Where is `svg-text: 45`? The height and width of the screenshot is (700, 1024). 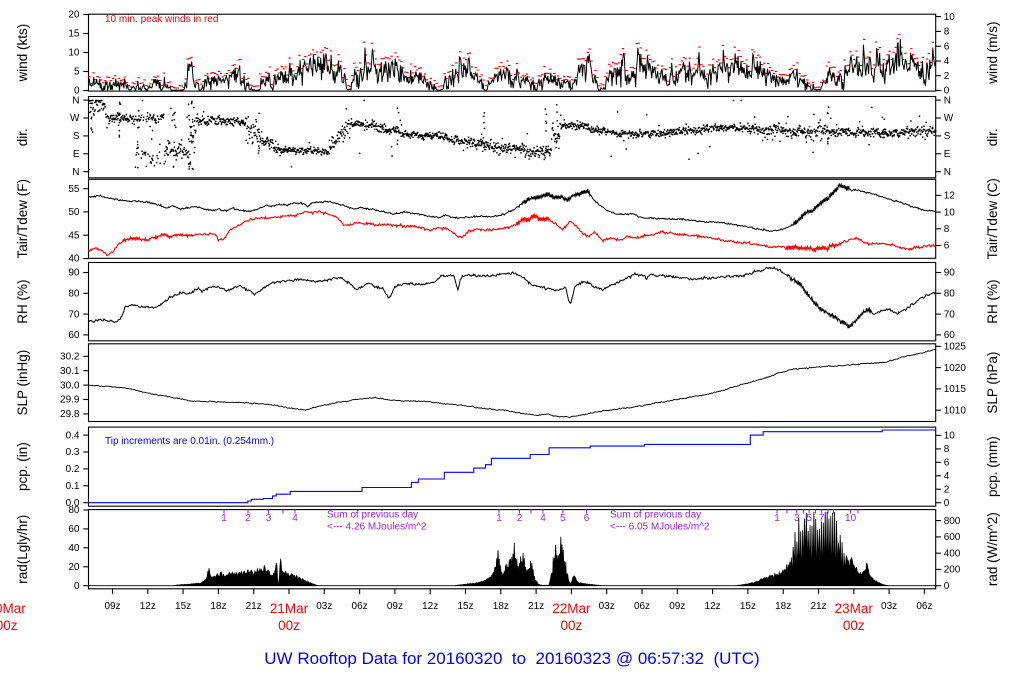
svg-text: 45 is located at coordinates (74, 235).